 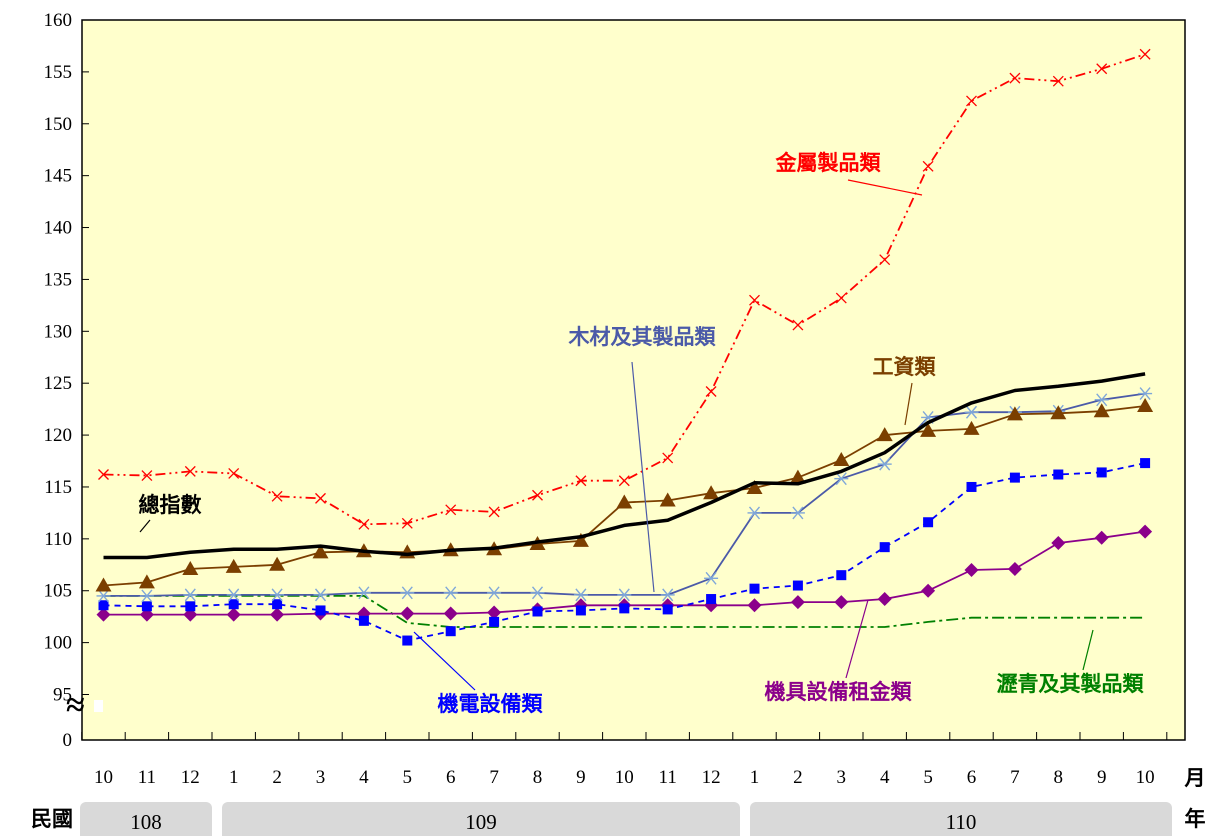 I want to click on series-label-metal: 金屬製品類, so click(x=828, y=163).